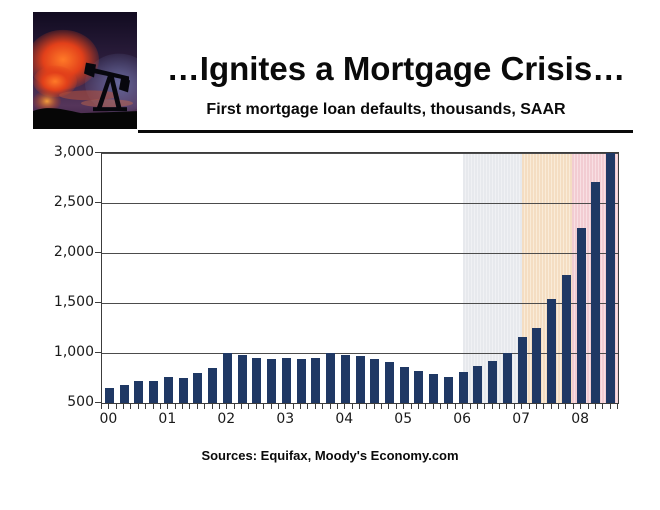 This screenshot has height=510, width=660. I want to click on bar-2007-Q3, so click(552, 351).